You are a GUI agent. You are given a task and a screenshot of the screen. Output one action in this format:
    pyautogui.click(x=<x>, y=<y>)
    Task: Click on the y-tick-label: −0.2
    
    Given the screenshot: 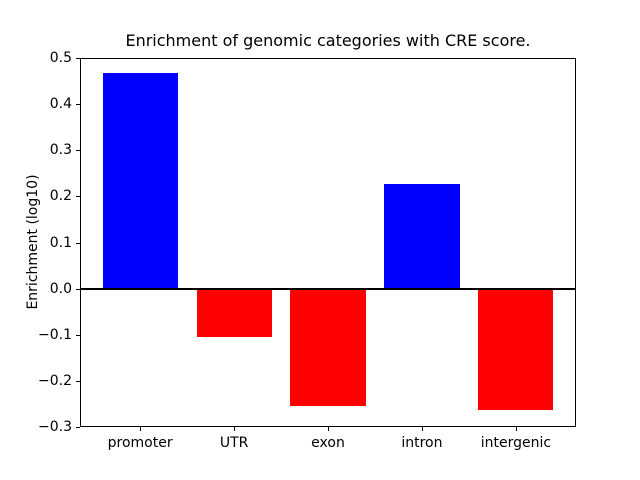 What is the action you would take?
    pyautogui.click(x=55, y=380)
    